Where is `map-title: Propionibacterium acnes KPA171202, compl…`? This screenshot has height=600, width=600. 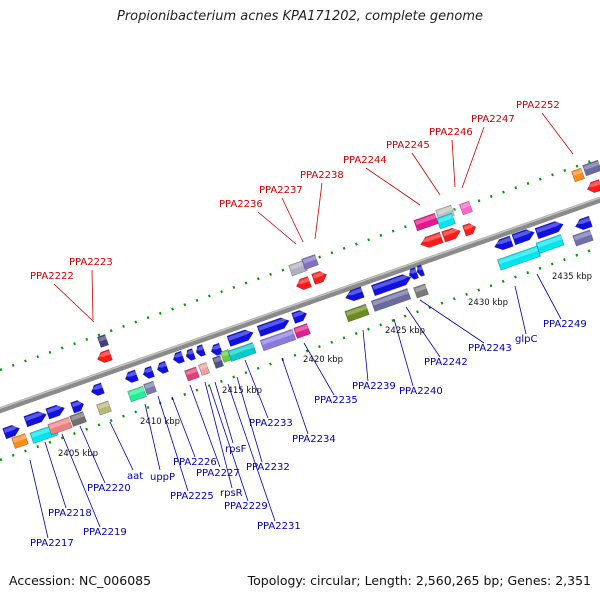 map-title: Propionibacterium acnes KPA171202, compl… is located at coordinates (300, 16).